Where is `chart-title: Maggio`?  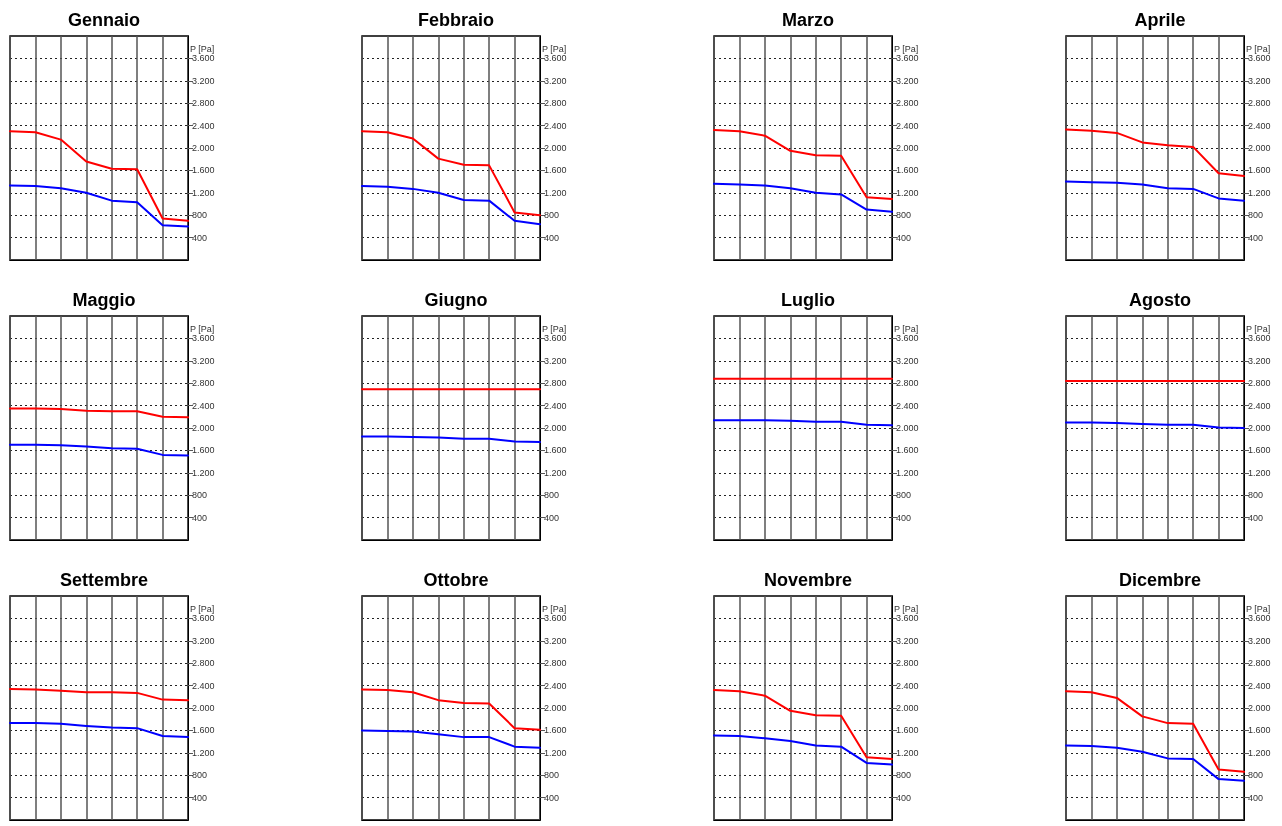 chart-title: Maggio is located at coordinates (104, 300).